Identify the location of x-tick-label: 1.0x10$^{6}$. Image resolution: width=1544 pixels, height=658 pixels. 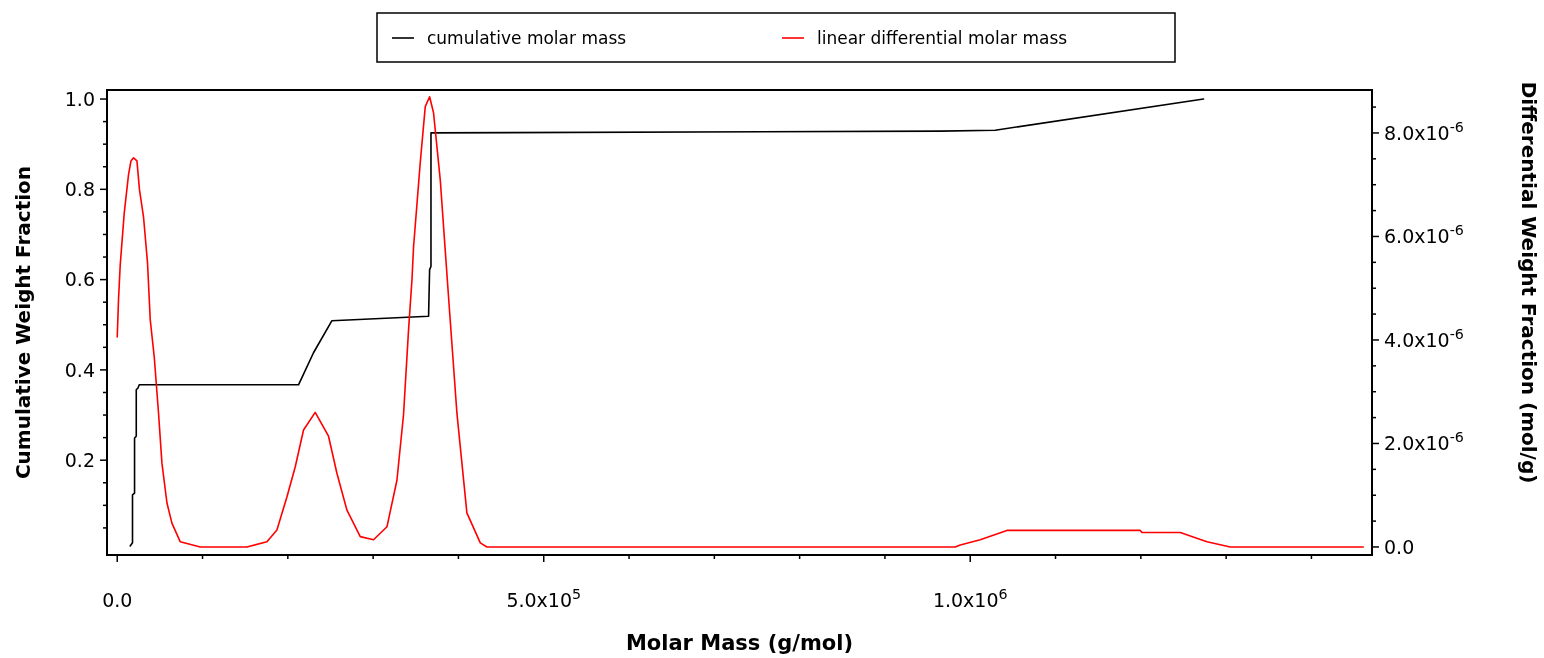
(970, 598).